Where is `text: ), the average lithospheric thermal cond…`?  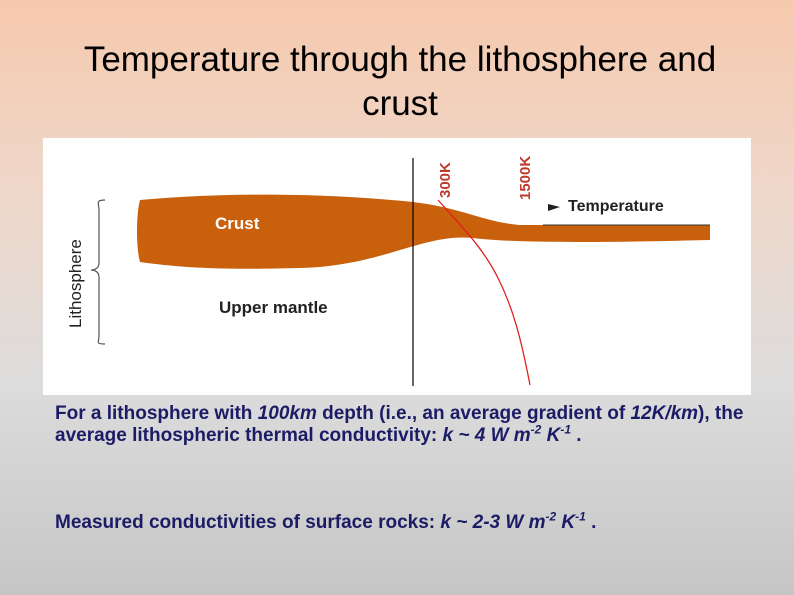 text: ), the average lithospheric thermal cond… is located at coordinates (399, 424).